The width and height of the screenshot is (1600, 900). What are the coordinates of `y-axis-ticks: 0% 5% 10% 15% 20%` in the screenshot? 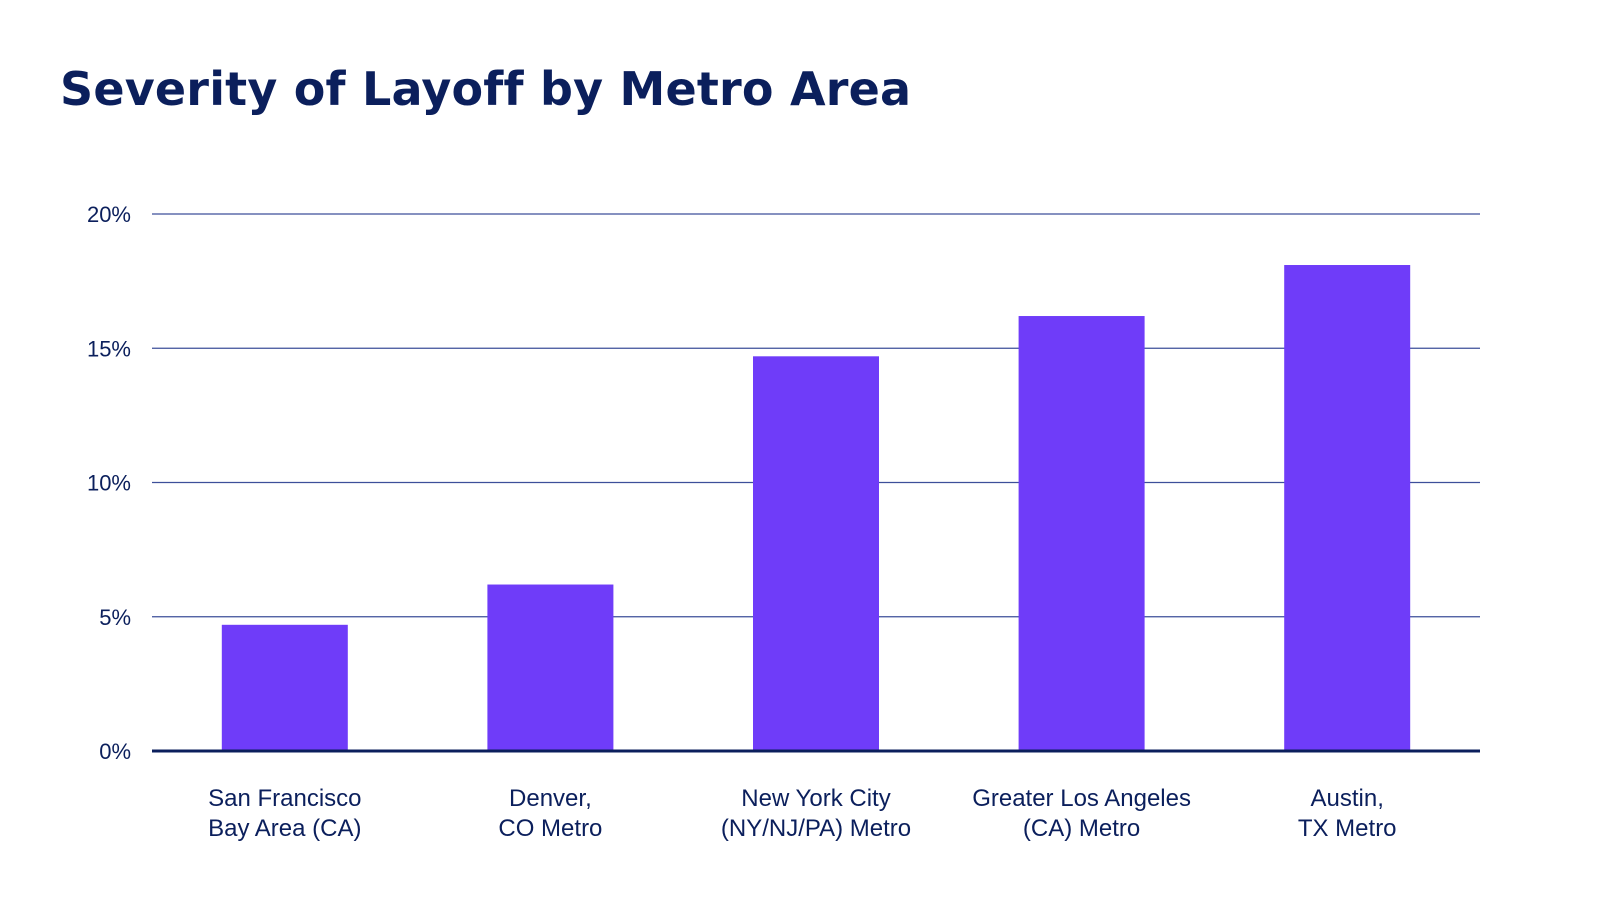 It's located at (109, 483).